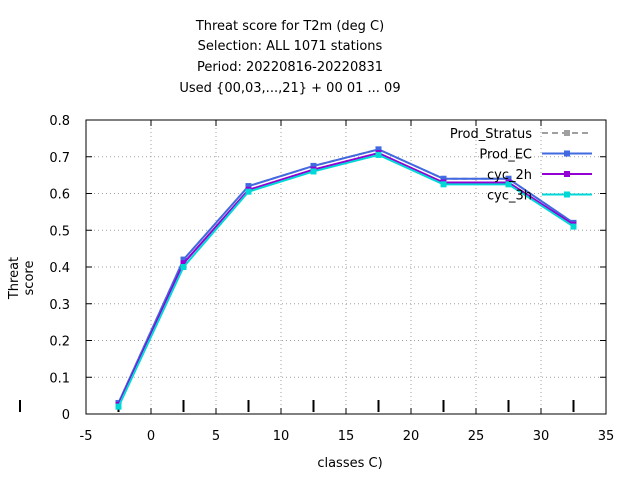 The width and height of the screenshot is (640, 480). Describe the element at coordinates (59, 121) in the screenshot. I see `y-tick-label: 0.8` at that location.